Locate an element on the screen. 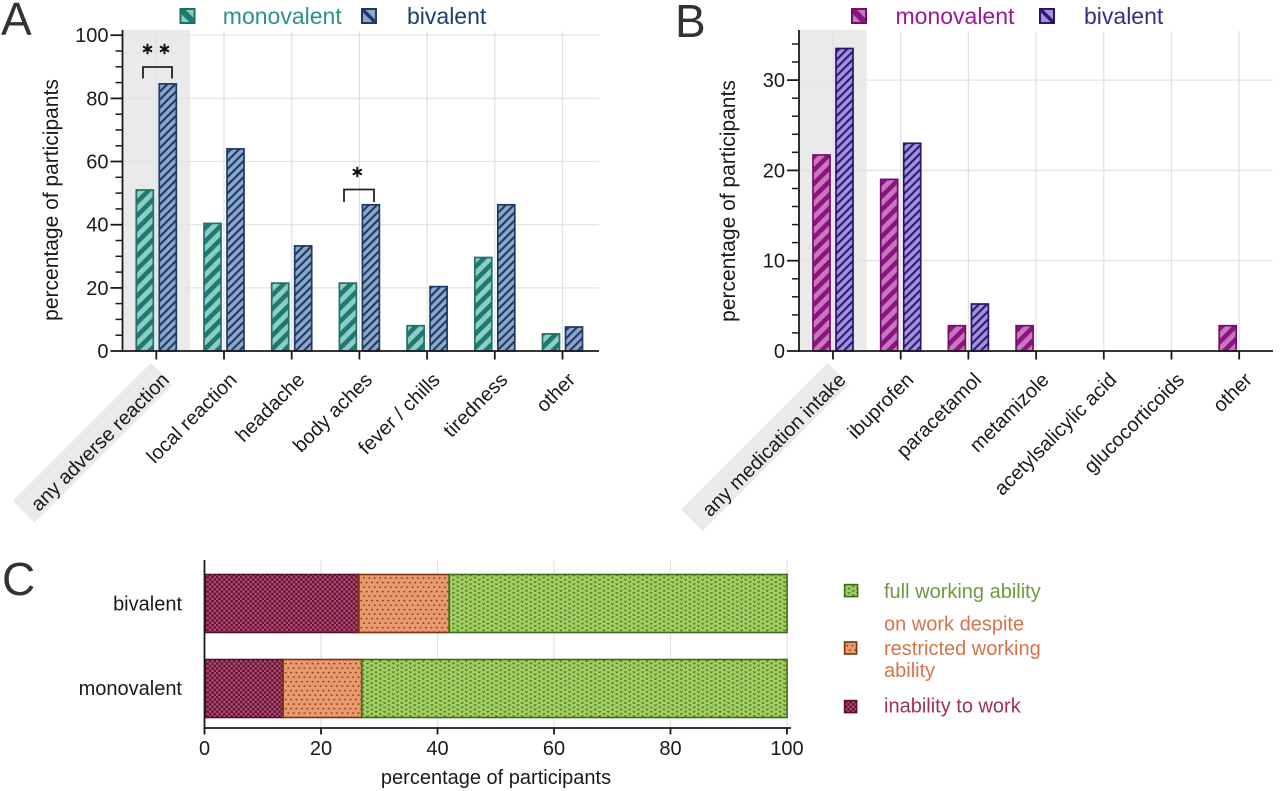 Image resolution: width=1280 pixels, height=791 pixels. svg-text: 10 is located at coordinates (774, 262).